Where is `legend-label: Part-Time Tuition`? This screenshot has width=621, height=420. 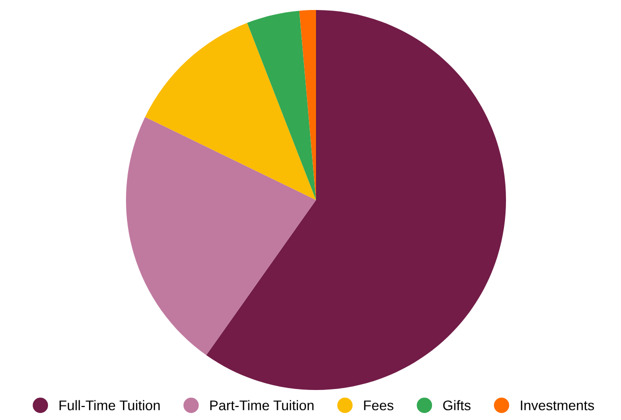 legend-label: Part-Time Tuition is located at coordinates (262, 405).